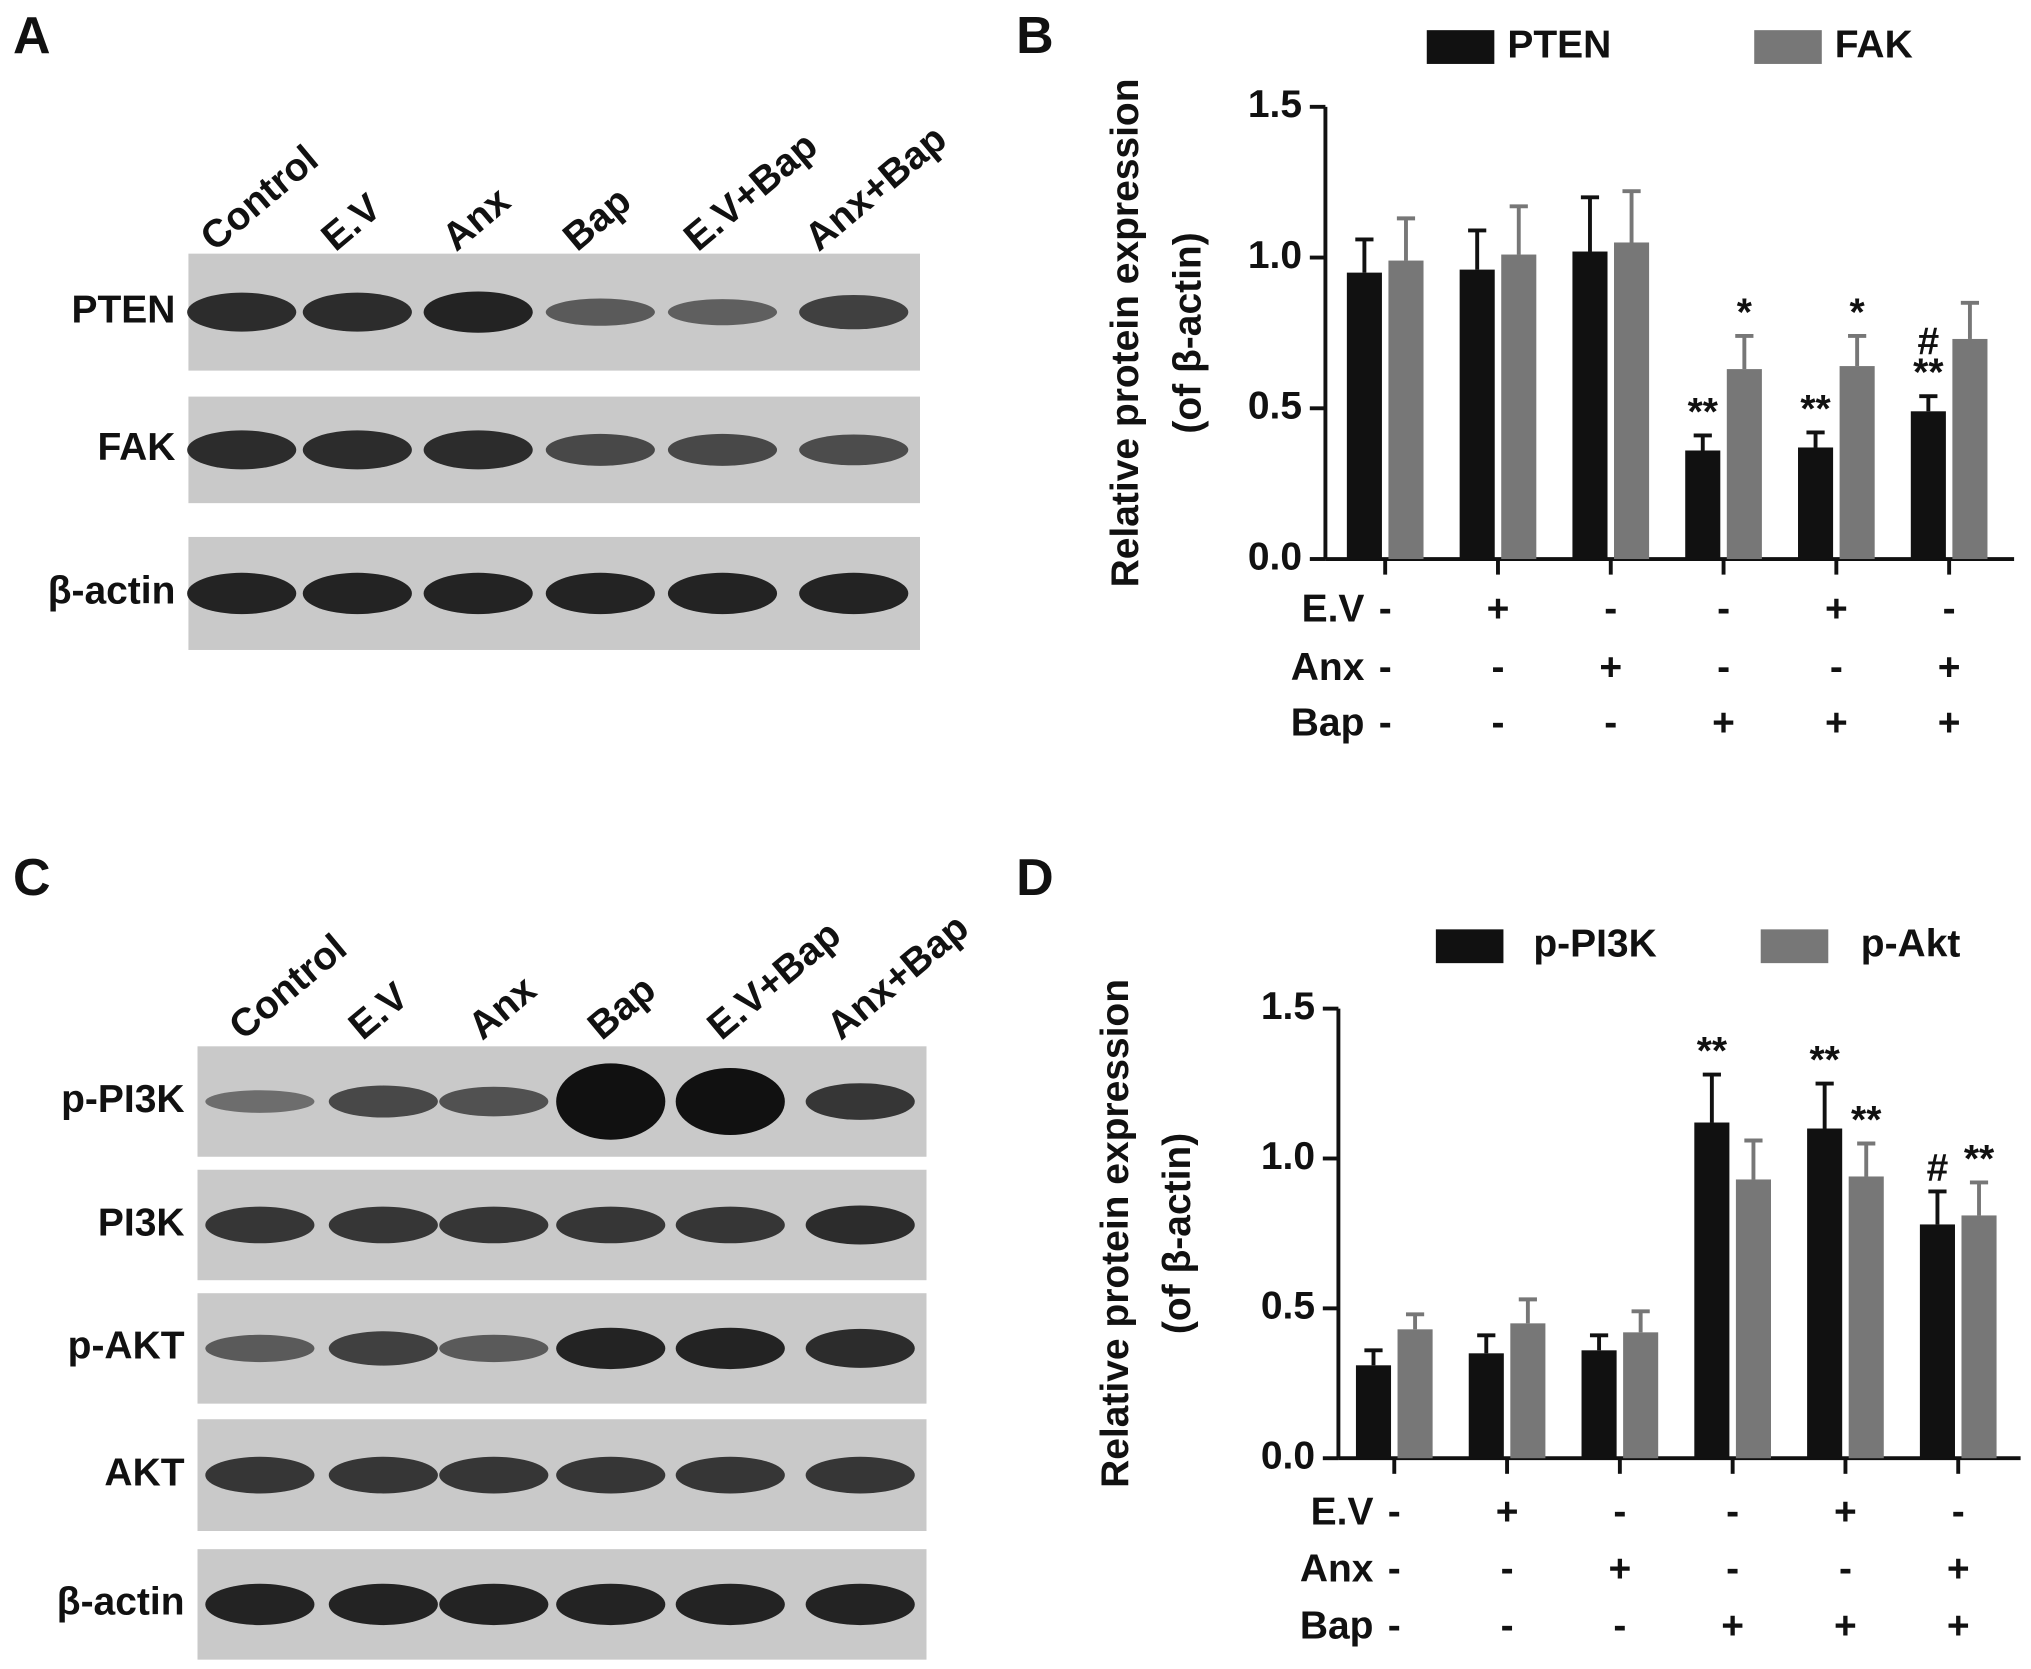 This screenshot has height=1669, width=2031. I want to click on lane-label: Anx, so click(476, 219).